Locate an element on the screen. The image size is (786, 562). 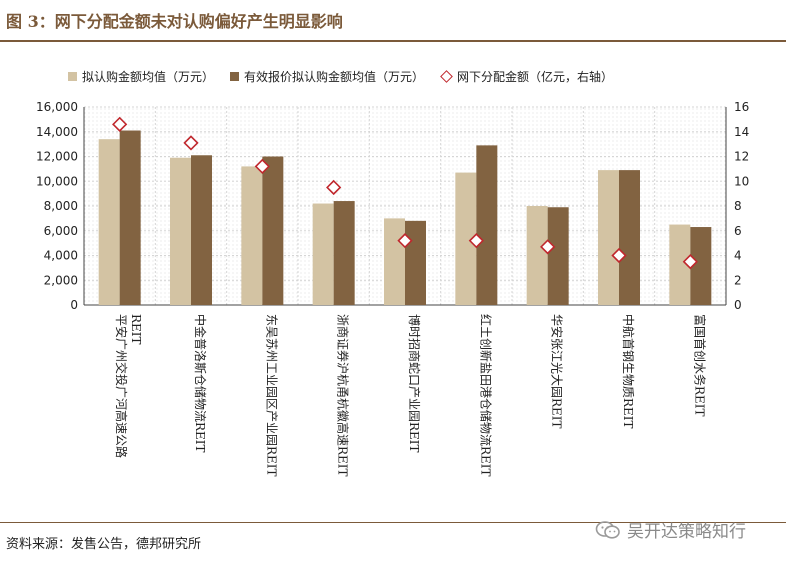
x-category-label: REIT is located at coordinates (136, 329).